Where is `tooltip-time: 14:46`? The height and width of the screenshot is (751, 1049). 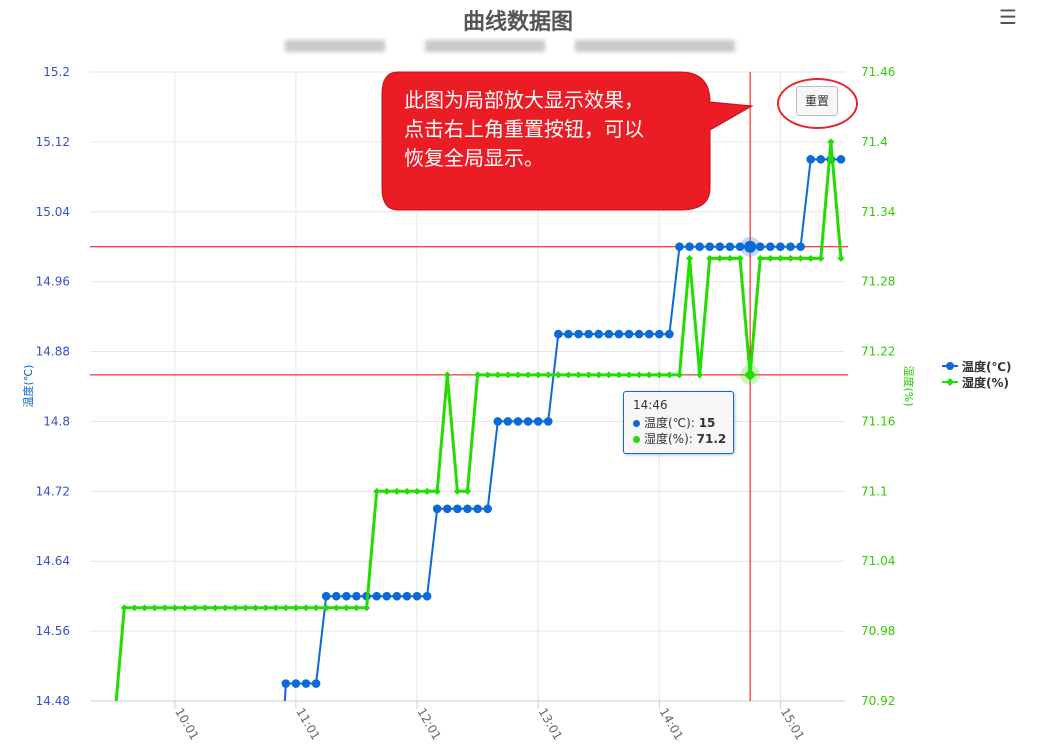
tooltip-time: 14:46 is located at coordinates (650, 405).